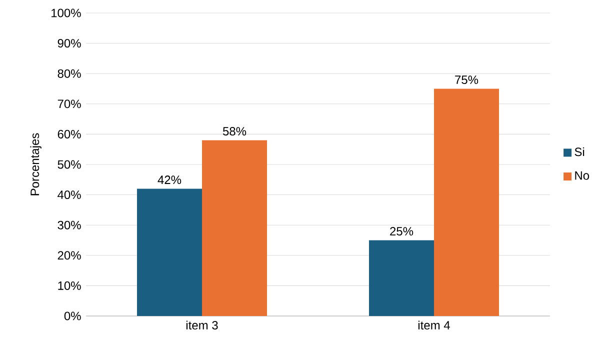 This screenshot has width=606, height=341. I want to click on y-tick-label: 0%, so click(72, 316).